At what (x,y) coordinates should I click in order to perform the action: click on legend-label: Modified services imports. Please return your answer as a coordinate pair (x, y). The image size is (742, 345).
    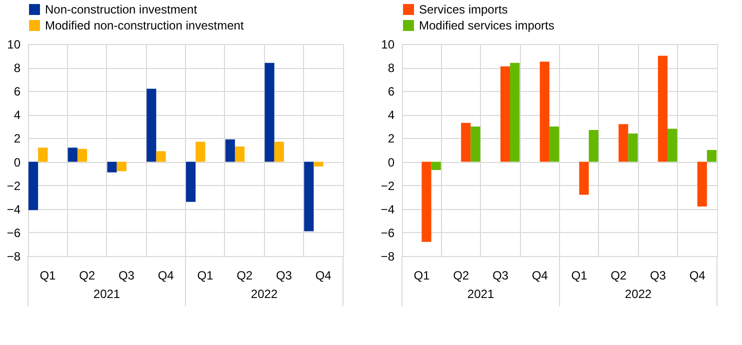
    Looking at the image, I should click on (486, 25).